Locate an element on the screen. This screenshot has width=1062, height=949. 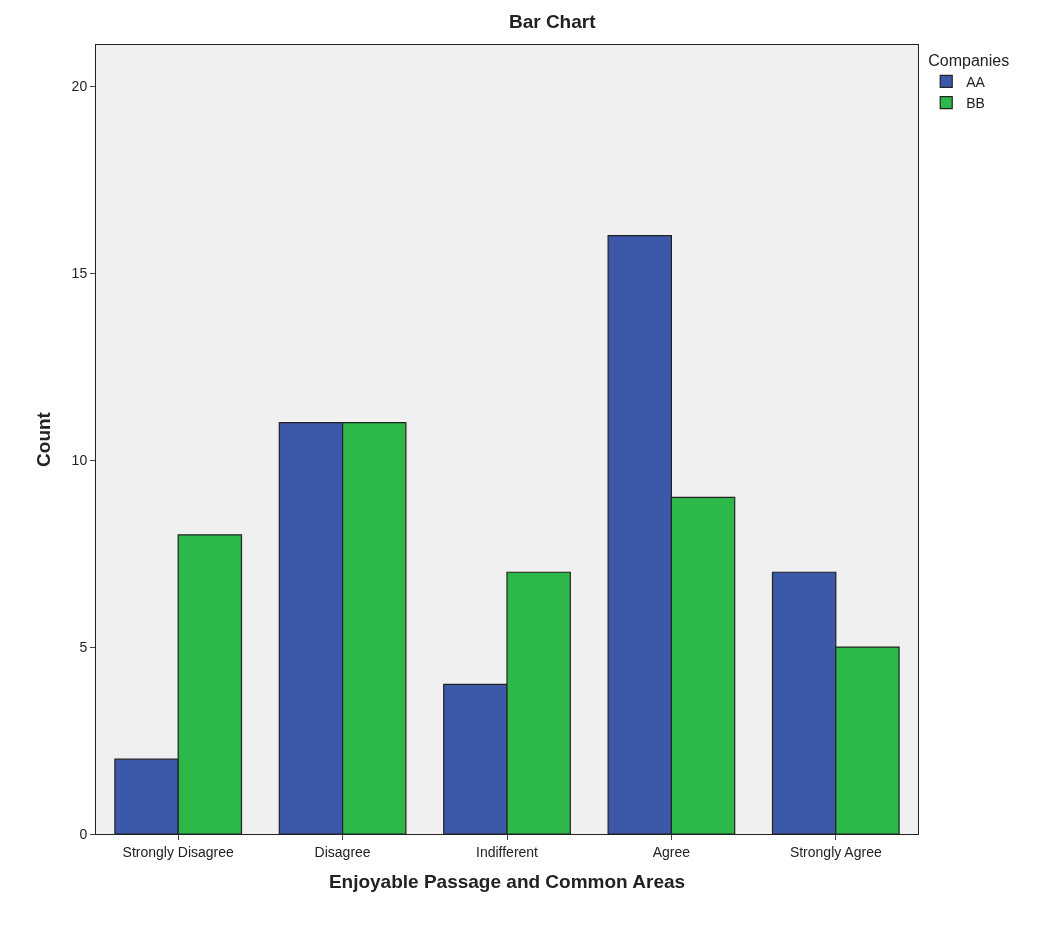
x-axis-title: Enjoyable Passage and Common Areas is located at coordinates (507, 881).